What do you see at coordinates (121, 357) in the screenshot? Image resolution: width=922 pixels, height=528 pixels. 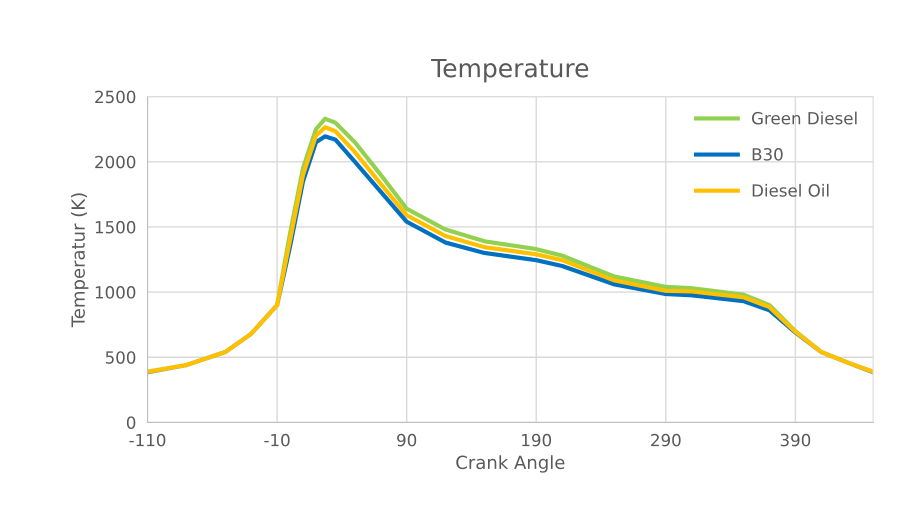 I see `y-tick-label: 500` at bounding box center [121, 357].